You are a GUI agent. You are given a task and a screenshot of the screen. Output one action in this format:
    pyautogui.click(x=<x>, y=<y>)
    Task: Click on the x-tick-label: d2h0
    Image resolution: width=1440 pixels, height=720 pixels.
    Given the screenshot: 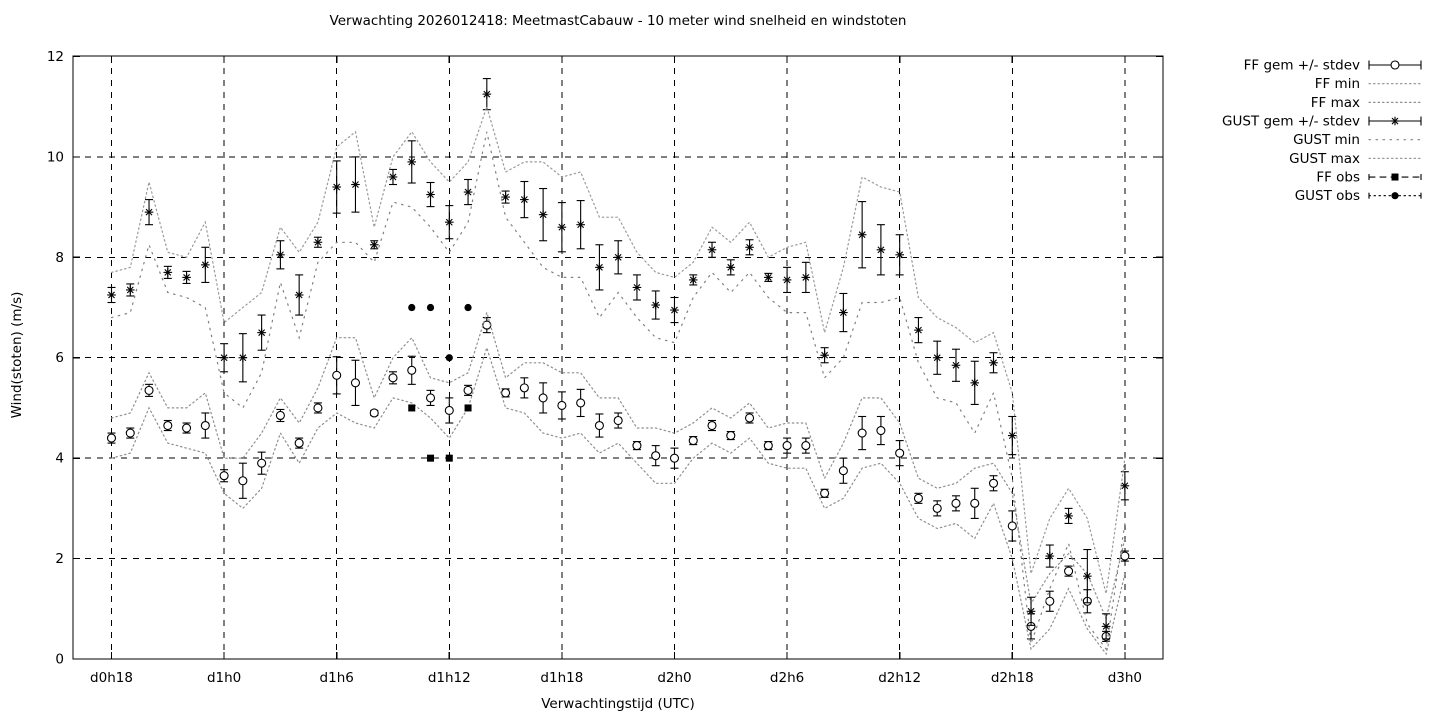 What is the action you would take?
    pyautogui.click(x=674, y=678)
    